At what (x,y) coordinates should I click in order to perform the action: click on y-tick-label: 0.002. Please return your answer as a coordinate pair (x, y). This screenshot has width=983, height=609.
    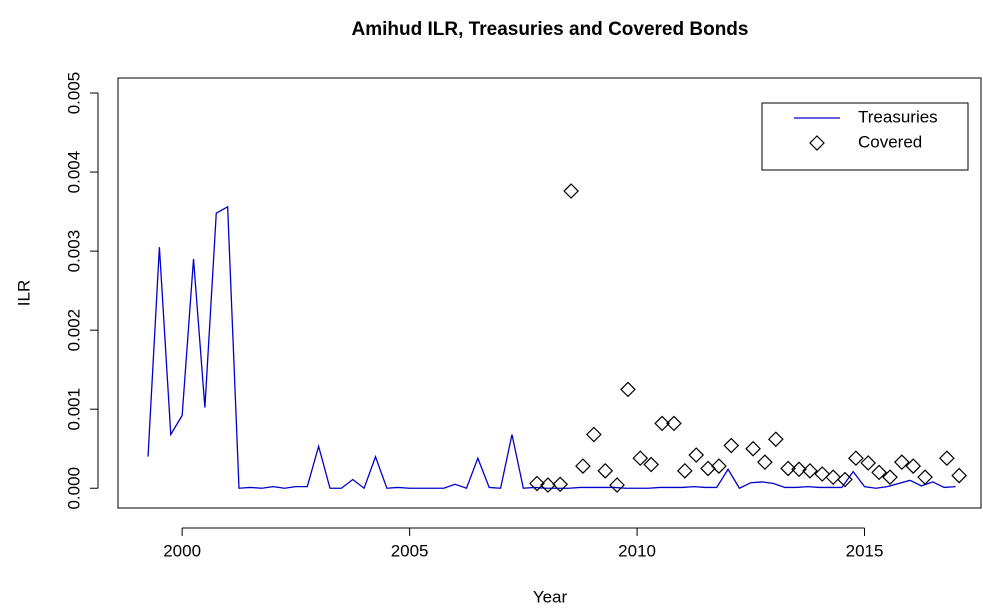
    Looking at the image, I should click on (73, 330).